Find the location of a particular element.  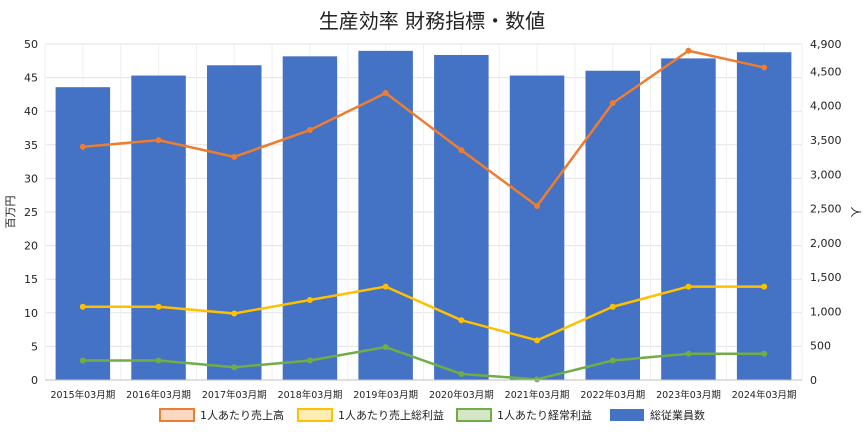

x-axis-tick: 2016年03月期 is located at coordinates (158, 395).